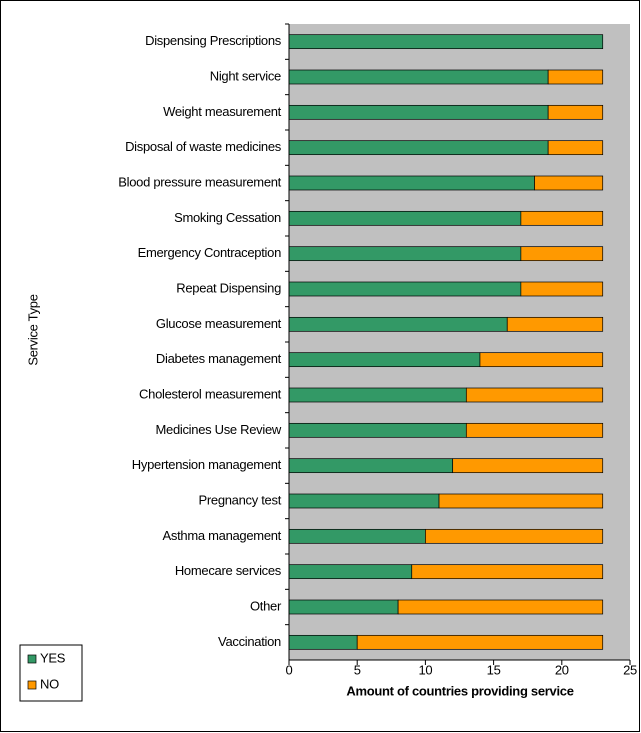  I want to click on x-tick-label: 15, so click(494, 669).